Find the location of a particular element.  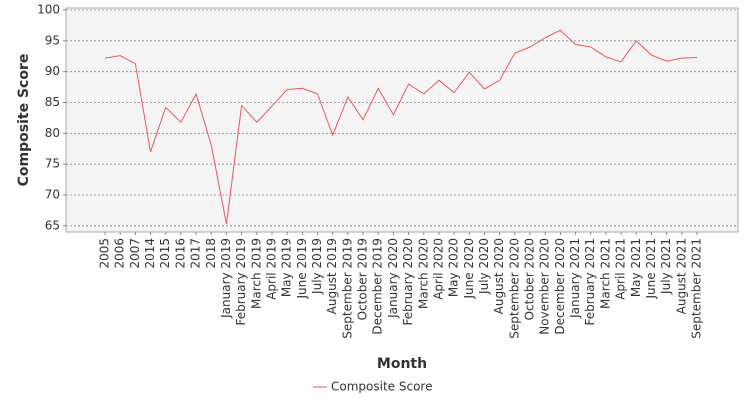

x-tick-label: December 2020 is located at coordinates (560, 286).